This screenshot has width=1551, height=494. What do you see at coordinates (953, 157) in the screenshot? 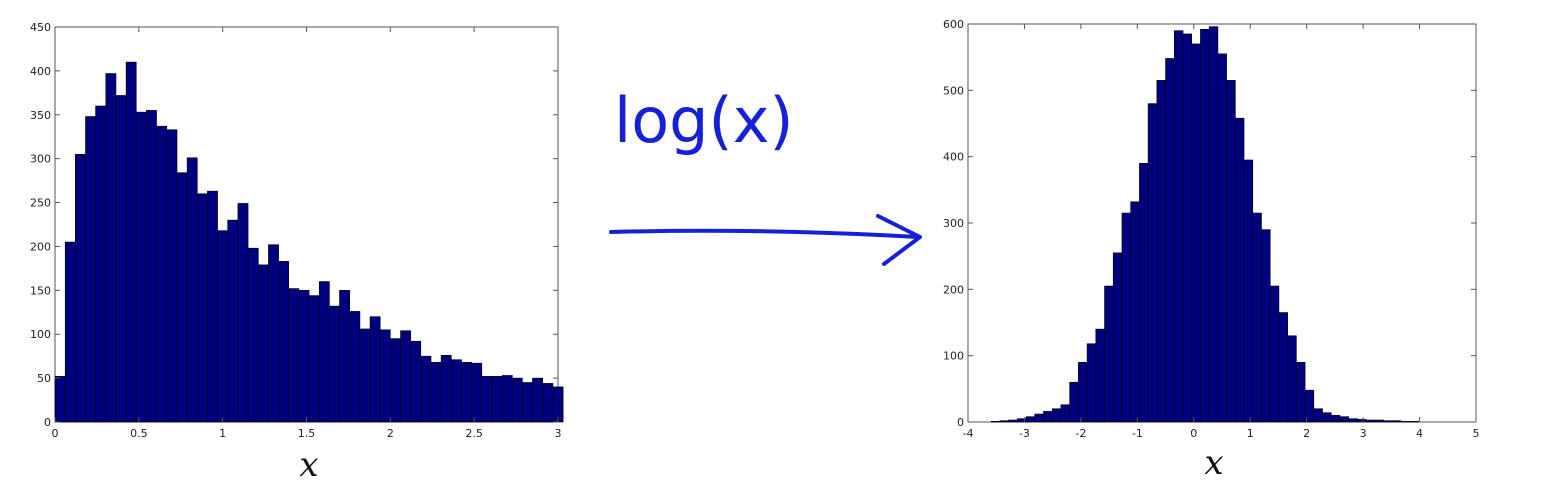
I see `y-tick-label: 400` at bounding box center [953, 157].